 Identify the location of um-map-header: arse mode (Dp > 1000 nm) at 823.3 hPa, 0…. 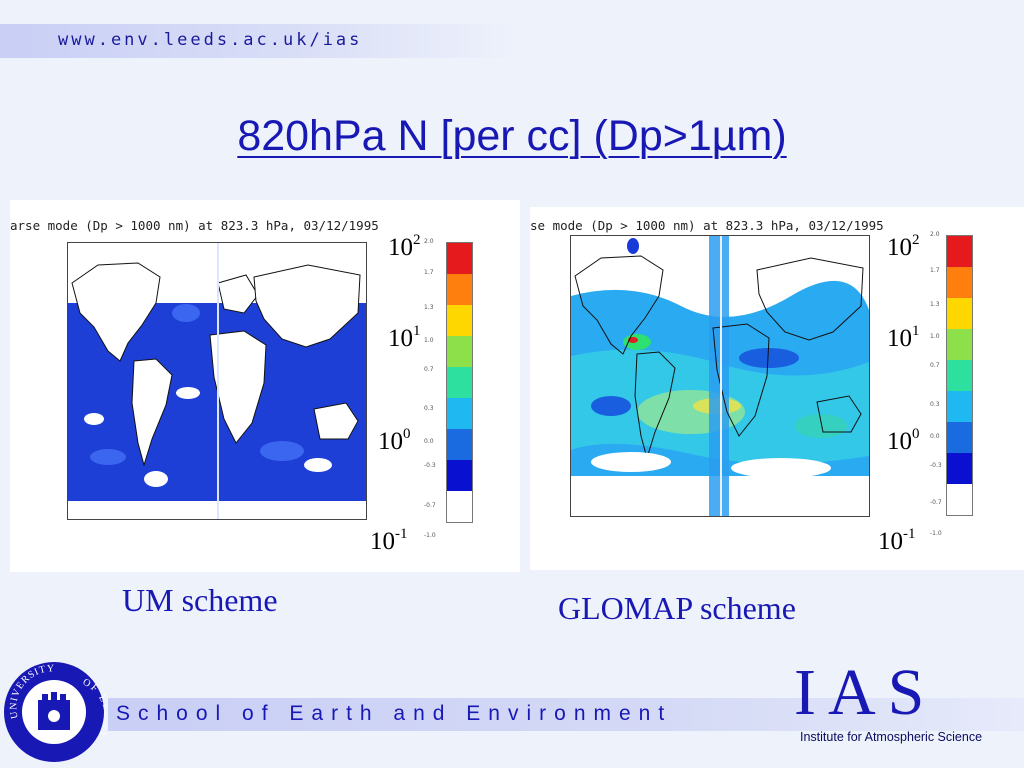
(194, 225).